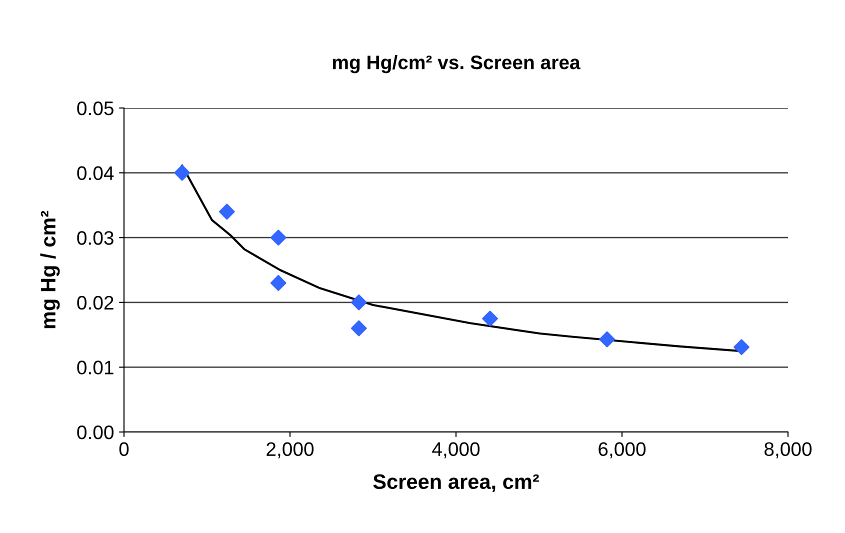 This screenshot has width=845, height=533. I want to click on x-tick-label: 8,000, so click(788, 450).